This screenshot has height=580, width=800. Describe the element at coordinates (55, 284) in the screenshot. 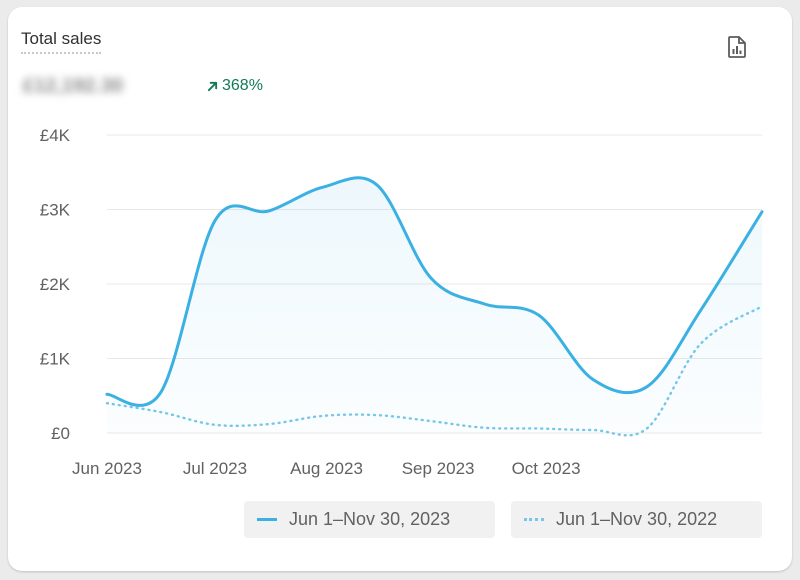

I see `y-tick-label: £2K` at that location.